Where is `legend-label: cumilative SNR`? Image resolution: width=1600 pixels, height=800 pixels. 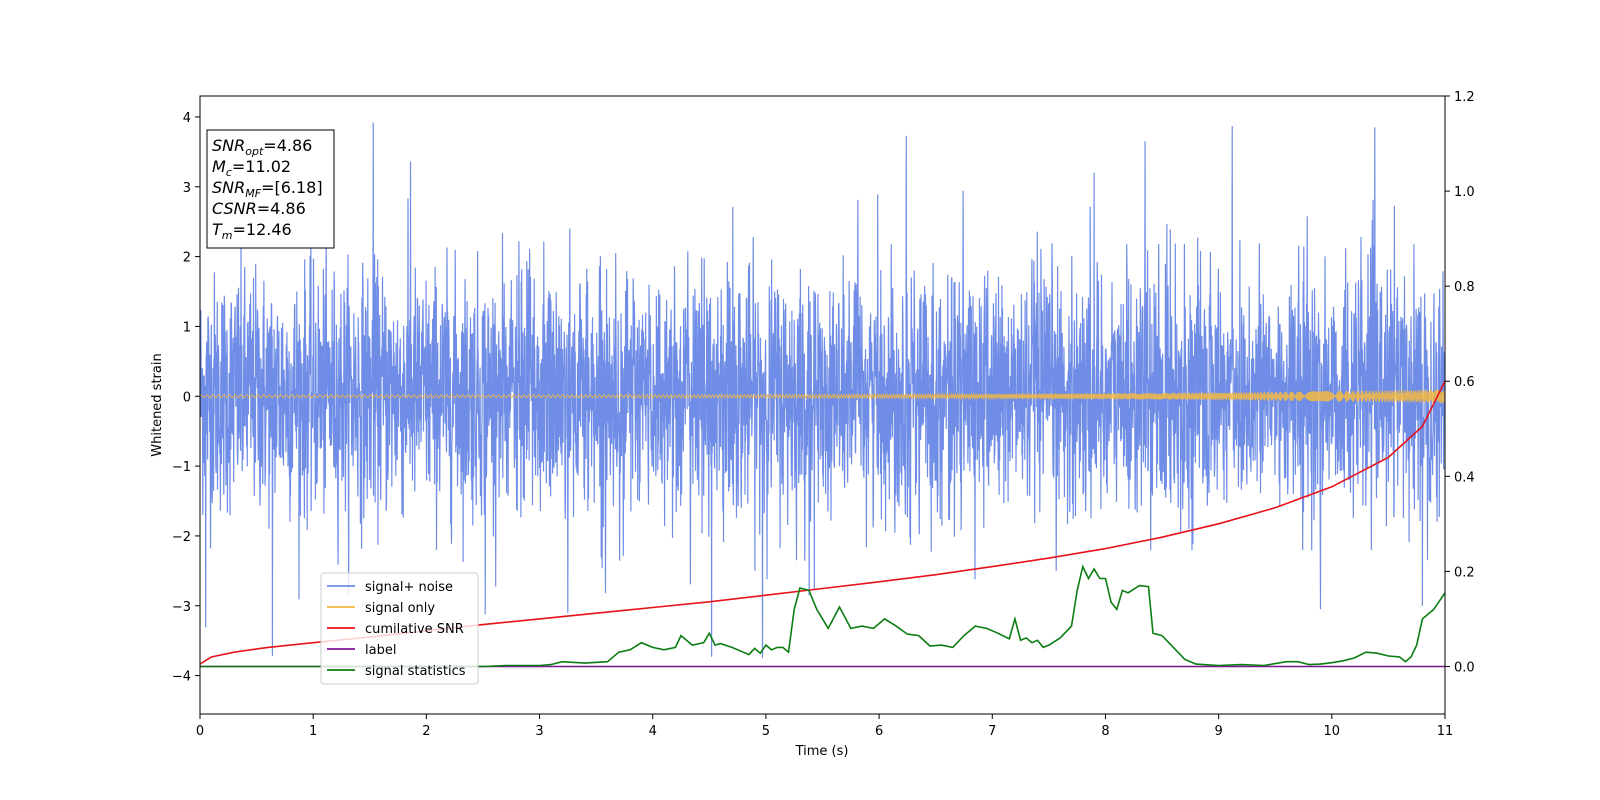
legend-label: cumilative SNR is located at coordinates (414, 629).